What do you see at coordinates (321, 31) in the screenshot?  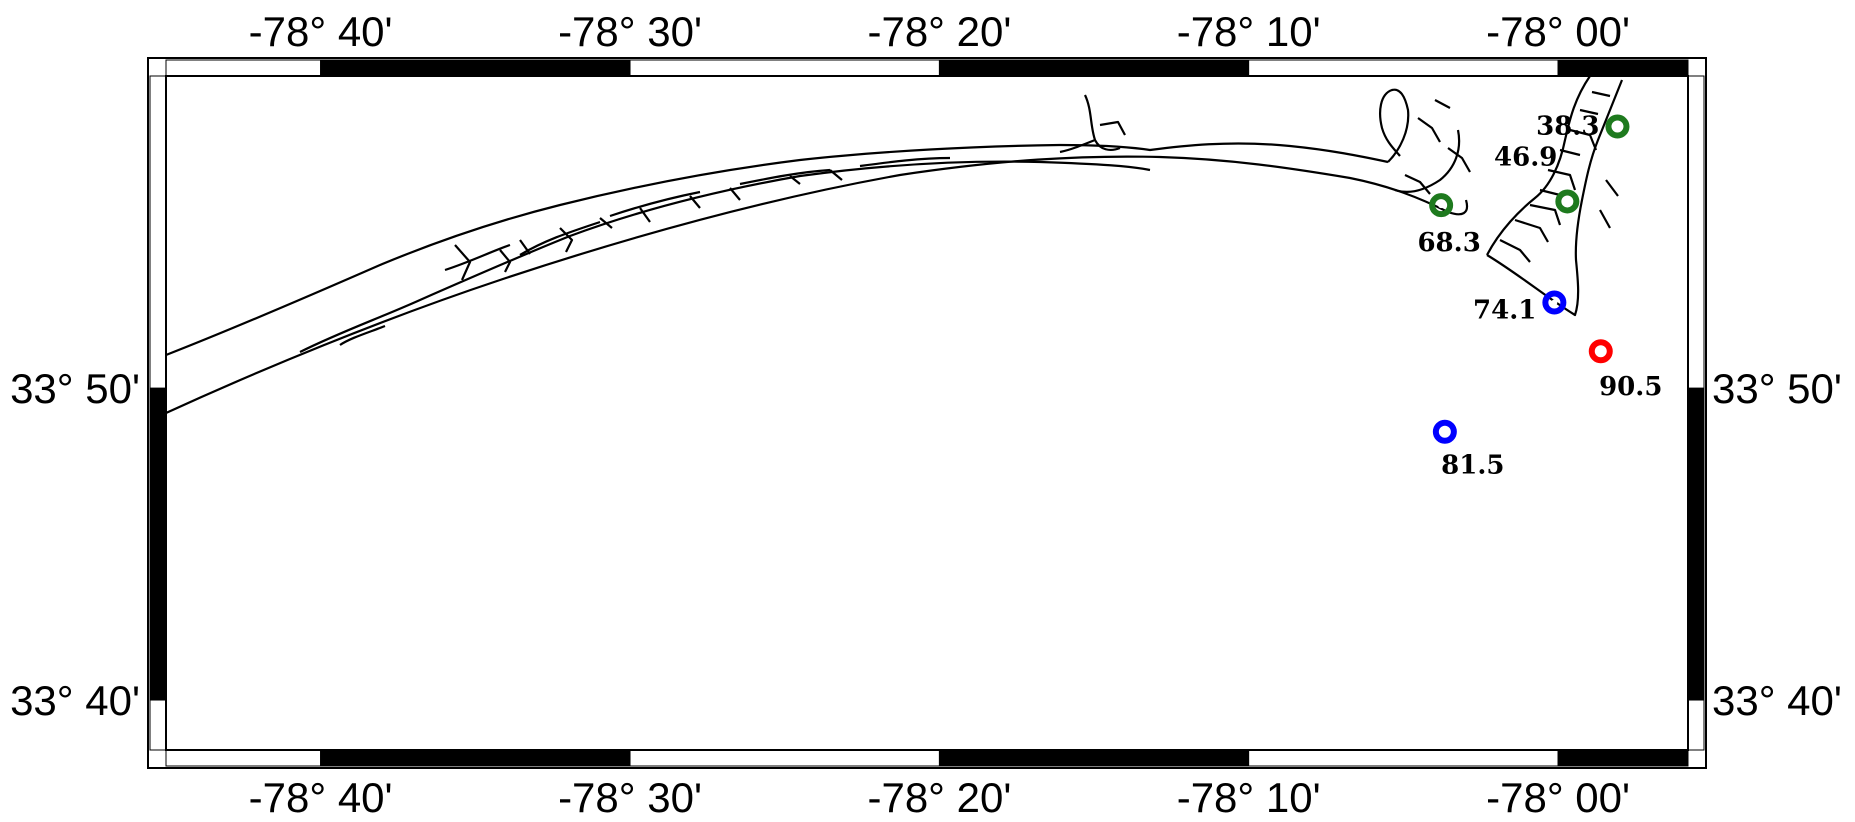 I see `longitude-label-top: -78° 40'` at bounding box center [321, 31].